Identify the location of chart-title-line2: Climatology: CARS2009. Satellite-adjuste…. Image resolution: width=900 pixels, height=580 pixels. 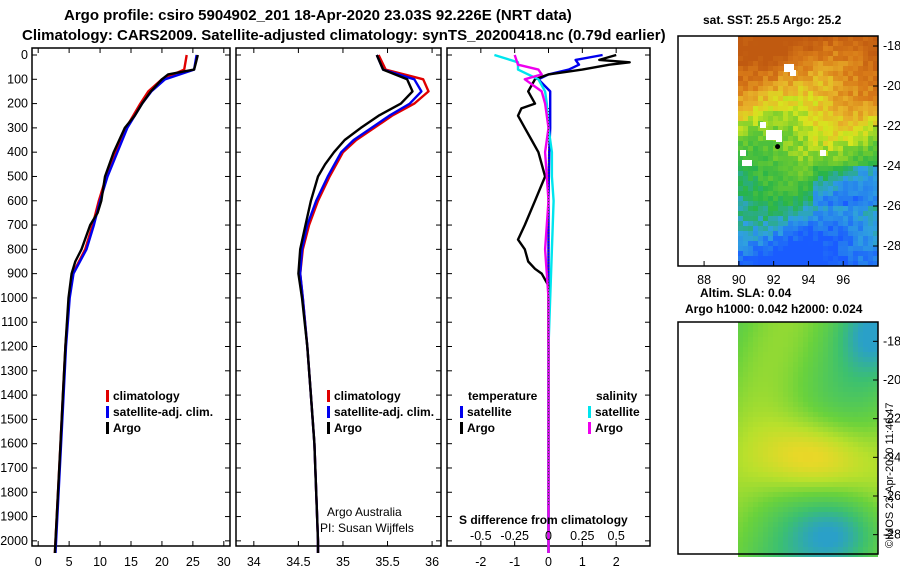
(344, 35).